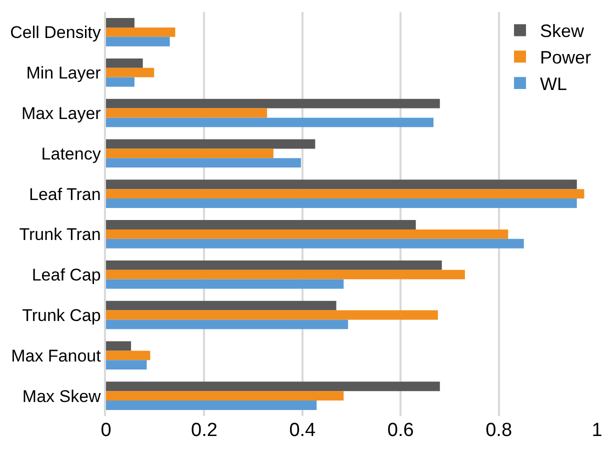 The image size is (612, 458). I want to click on y-tick-label: Latency, so click(71, 154).